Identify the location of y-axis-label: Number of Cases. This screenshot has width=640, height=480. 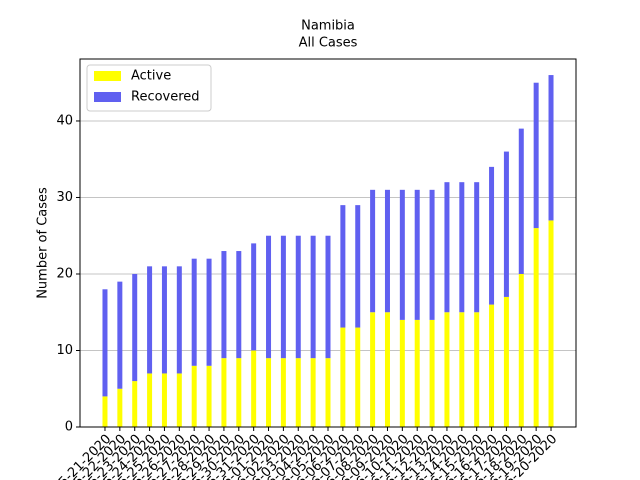
(43, 243).